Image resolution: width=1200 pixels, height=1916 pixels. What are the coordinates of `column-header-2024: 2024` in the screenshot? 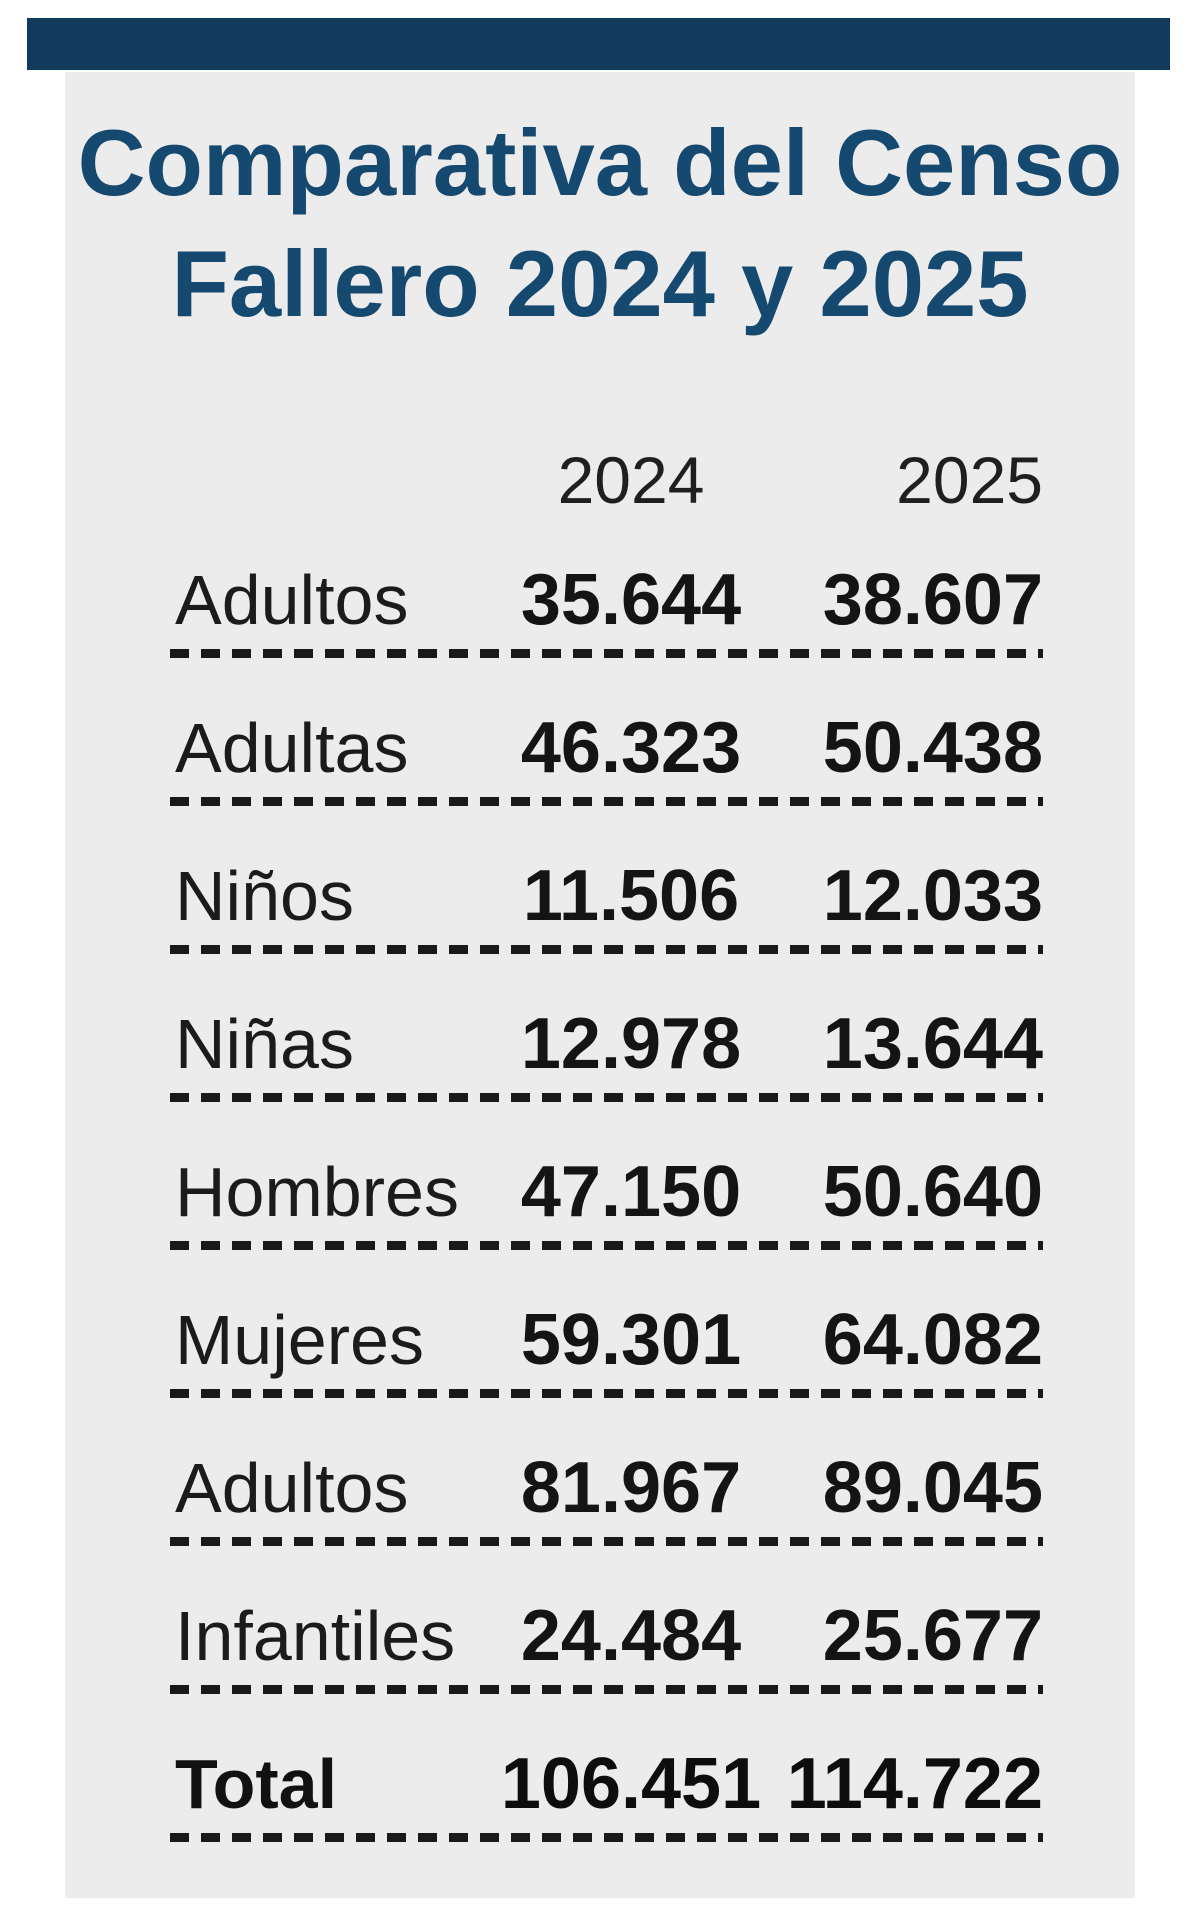 It's located at (631, 480).